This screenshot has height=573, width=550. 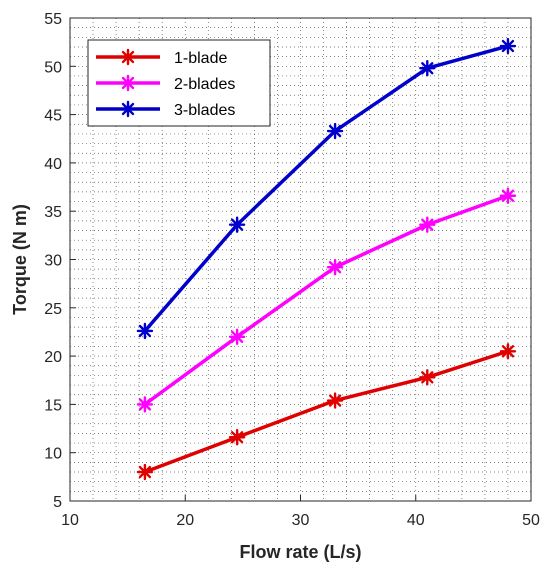 What do you see at coordinates (53, 212) in the screenshot?
I see `y-tick-label: 35` at bounding box center [53, 212].